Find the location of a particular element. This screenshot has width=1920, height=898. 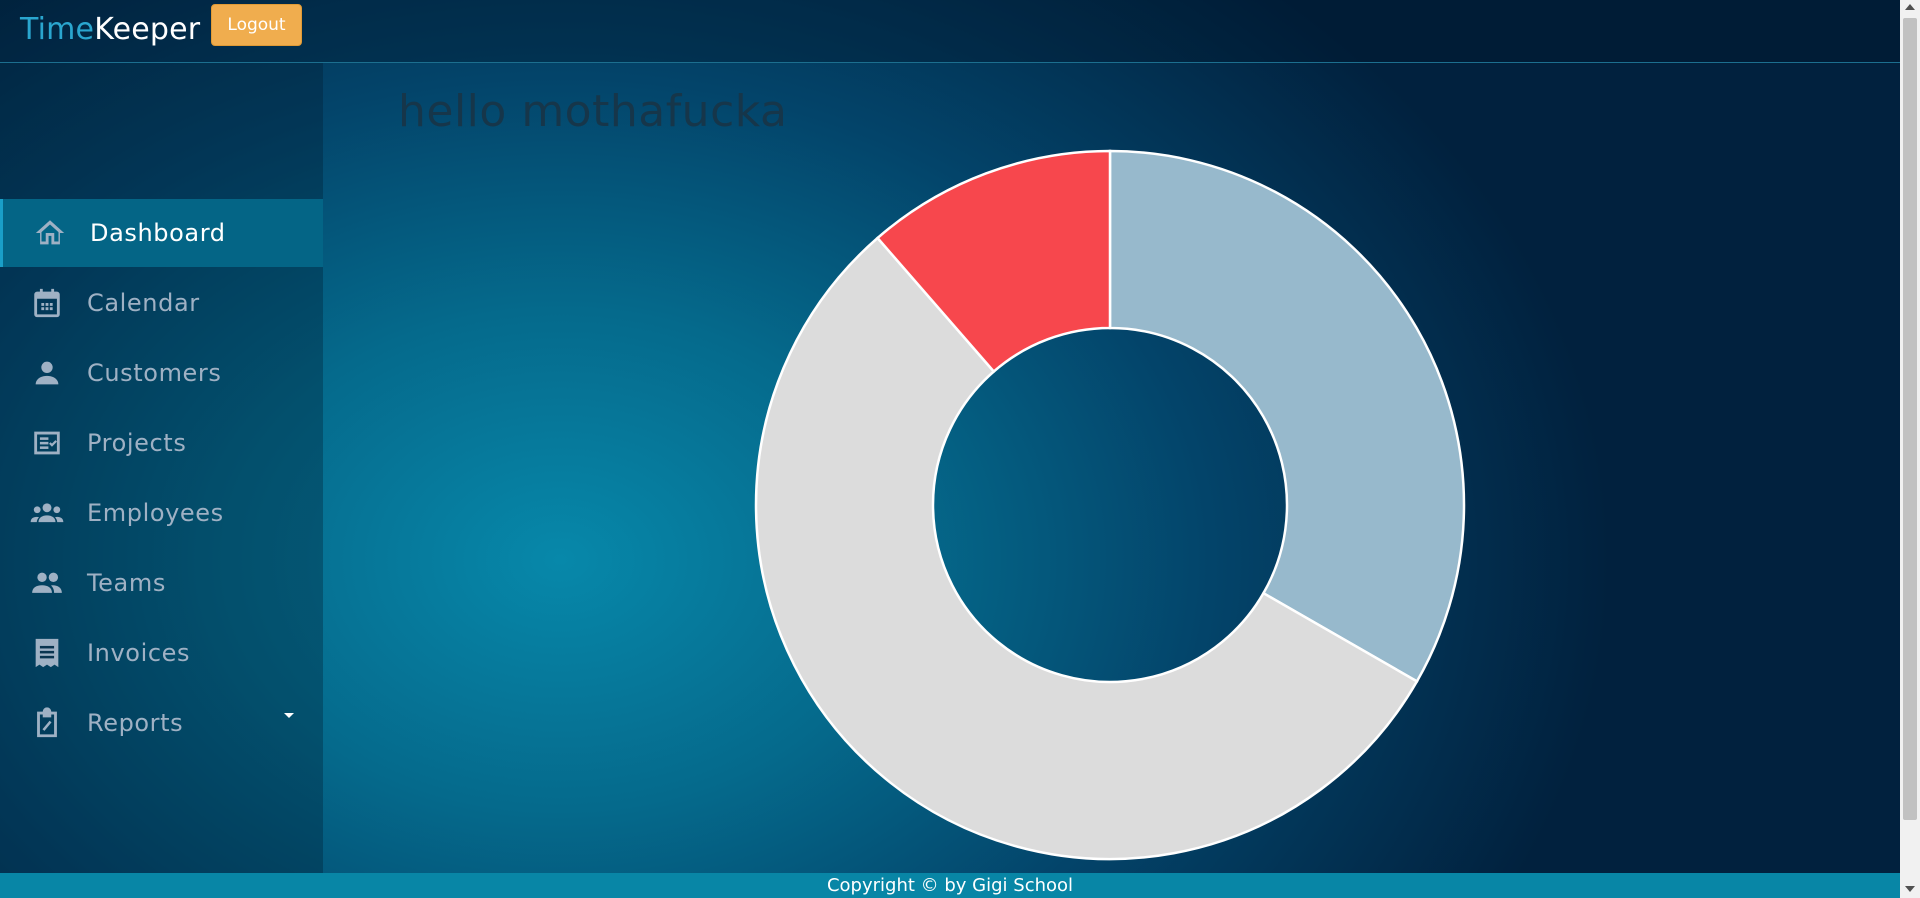

brand-logo: TimeKeeper is located at coordinates (110, 29).